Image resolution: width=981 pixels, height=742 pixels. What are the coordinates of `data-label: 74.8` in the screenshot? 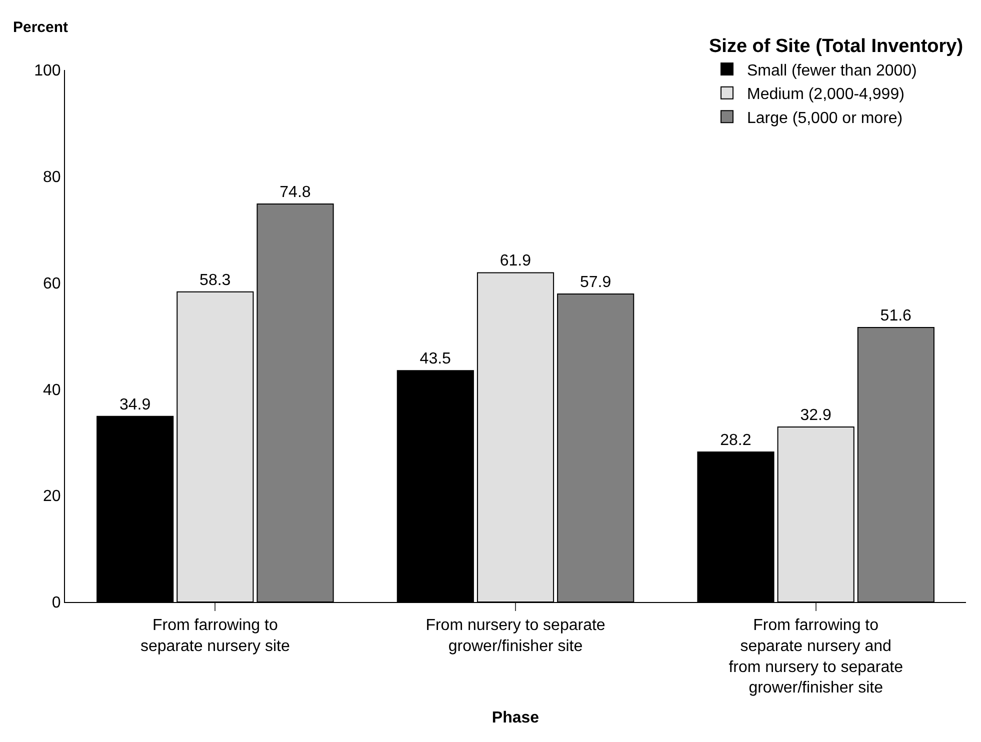 It's located at (295, 193).